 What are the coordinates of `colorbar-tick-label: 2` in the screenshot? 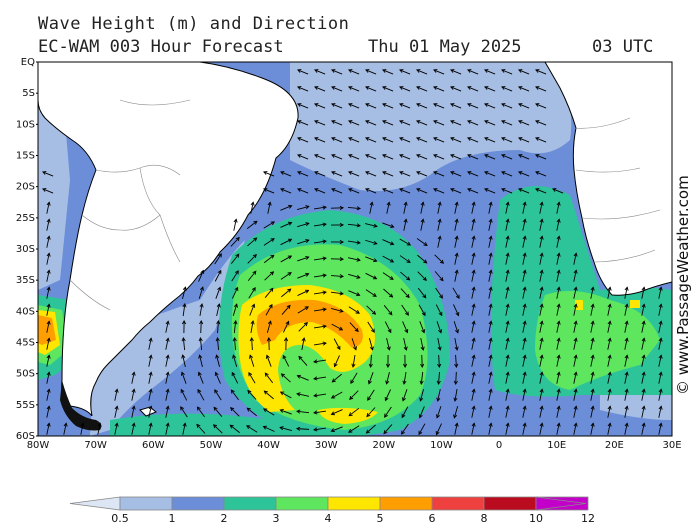 It's located at (224, 518).